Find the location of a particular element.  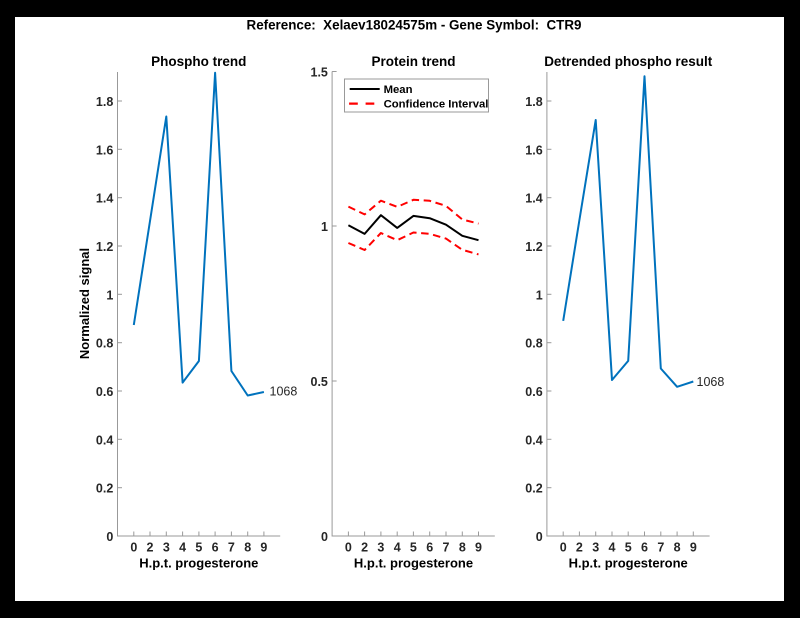

svg-text: Normalized signal is located at coordinates (84, 303).